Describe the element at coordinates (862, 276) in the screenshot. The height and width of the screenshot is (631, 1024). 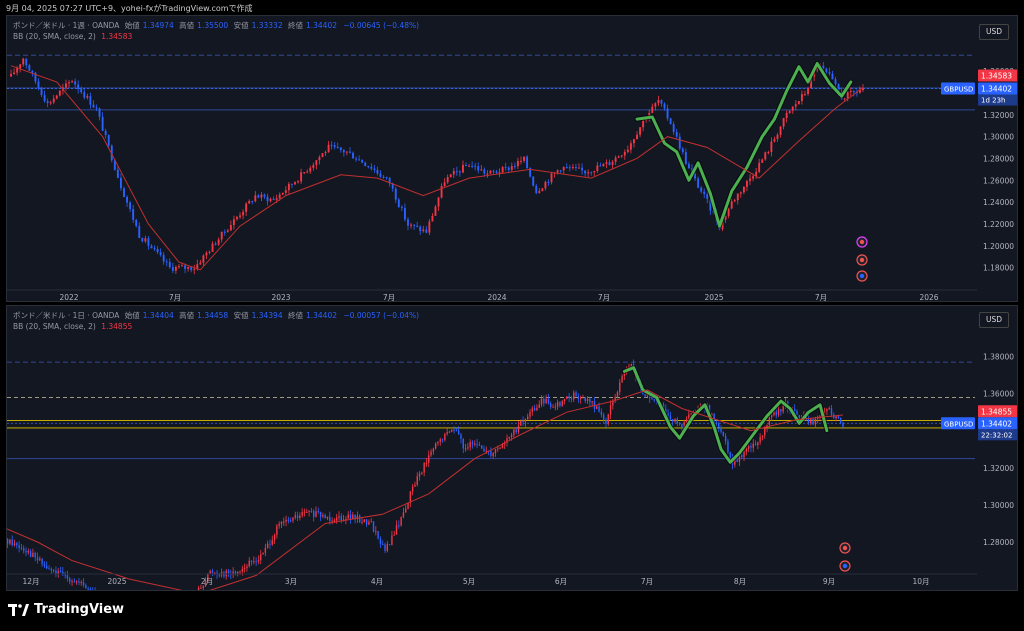
I see `event-icon-us-dot` at that location.